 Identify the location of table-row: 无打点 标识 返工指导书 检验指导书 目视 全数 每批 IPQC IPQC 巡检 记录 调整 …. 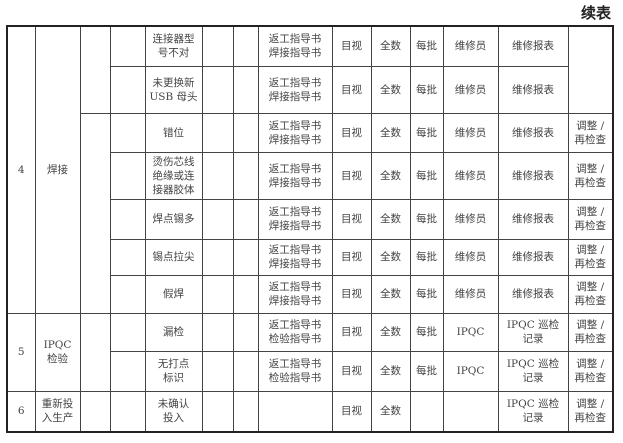
(310, 371).